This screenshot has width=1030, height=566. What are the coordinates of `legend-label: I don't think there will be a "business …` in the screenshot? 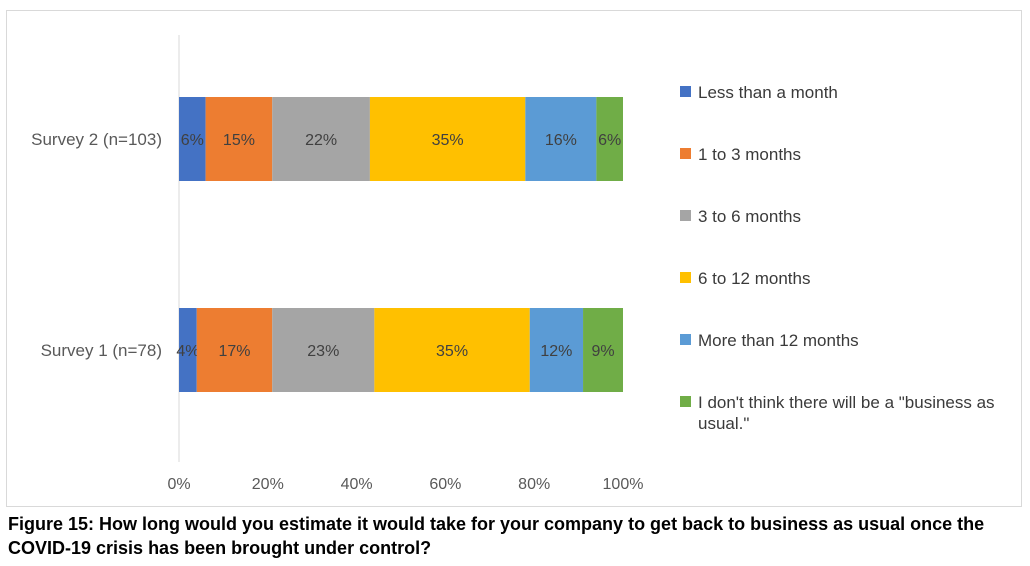 It's located at (846, 413).